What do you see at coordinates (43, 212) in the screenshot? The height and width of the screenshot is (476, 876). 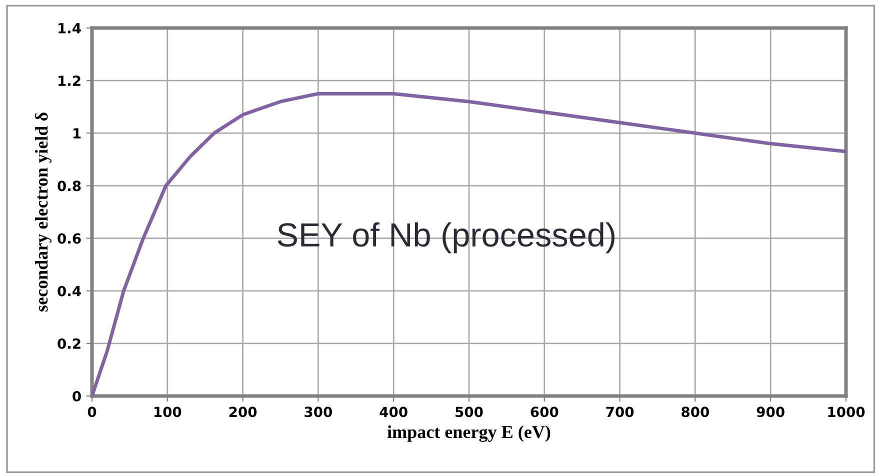 I see `y-axis-title: secondary electron yield δ` at bounding box center [43, 212].